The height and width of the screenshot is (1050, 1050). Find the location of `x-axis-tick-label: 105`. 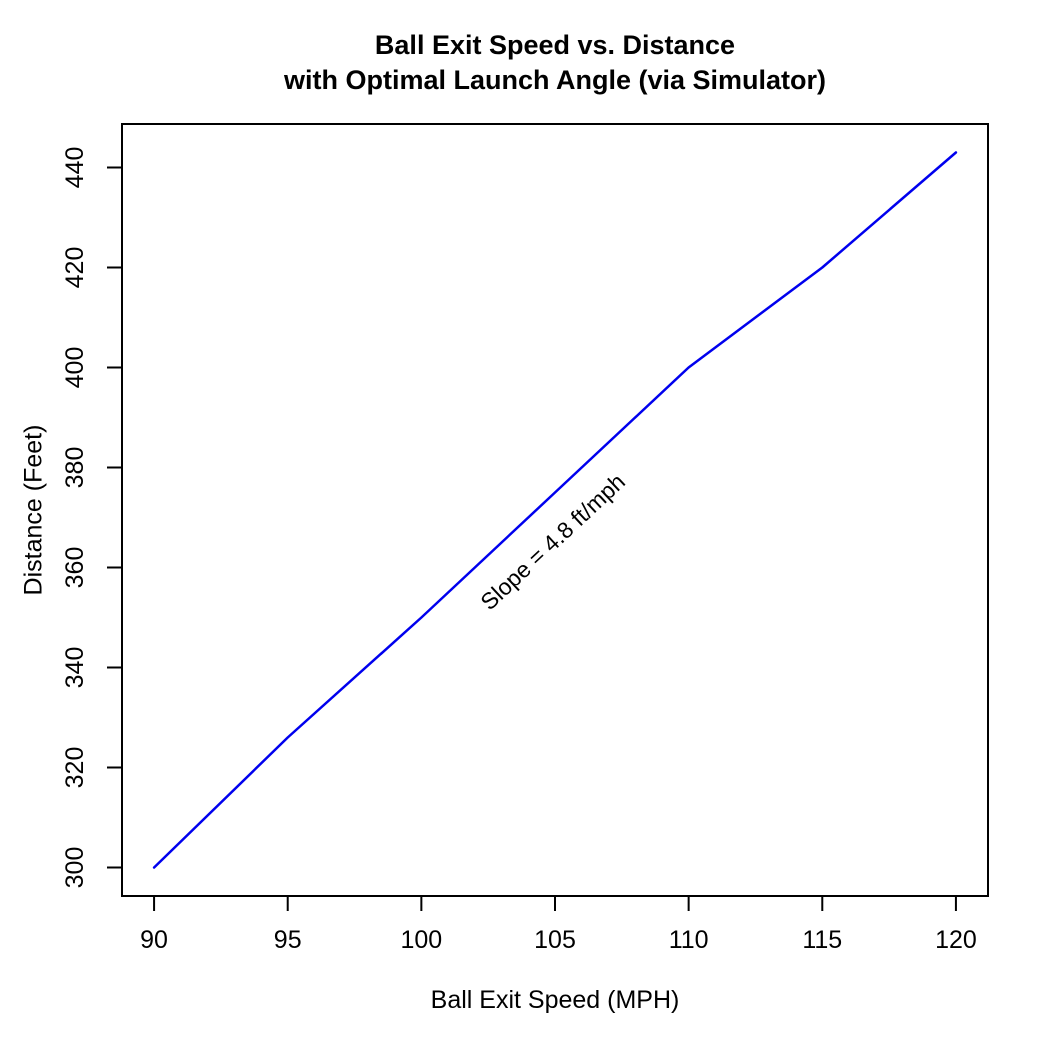

x-axis-tick-label: 105 is located at coordinates (555, 940).